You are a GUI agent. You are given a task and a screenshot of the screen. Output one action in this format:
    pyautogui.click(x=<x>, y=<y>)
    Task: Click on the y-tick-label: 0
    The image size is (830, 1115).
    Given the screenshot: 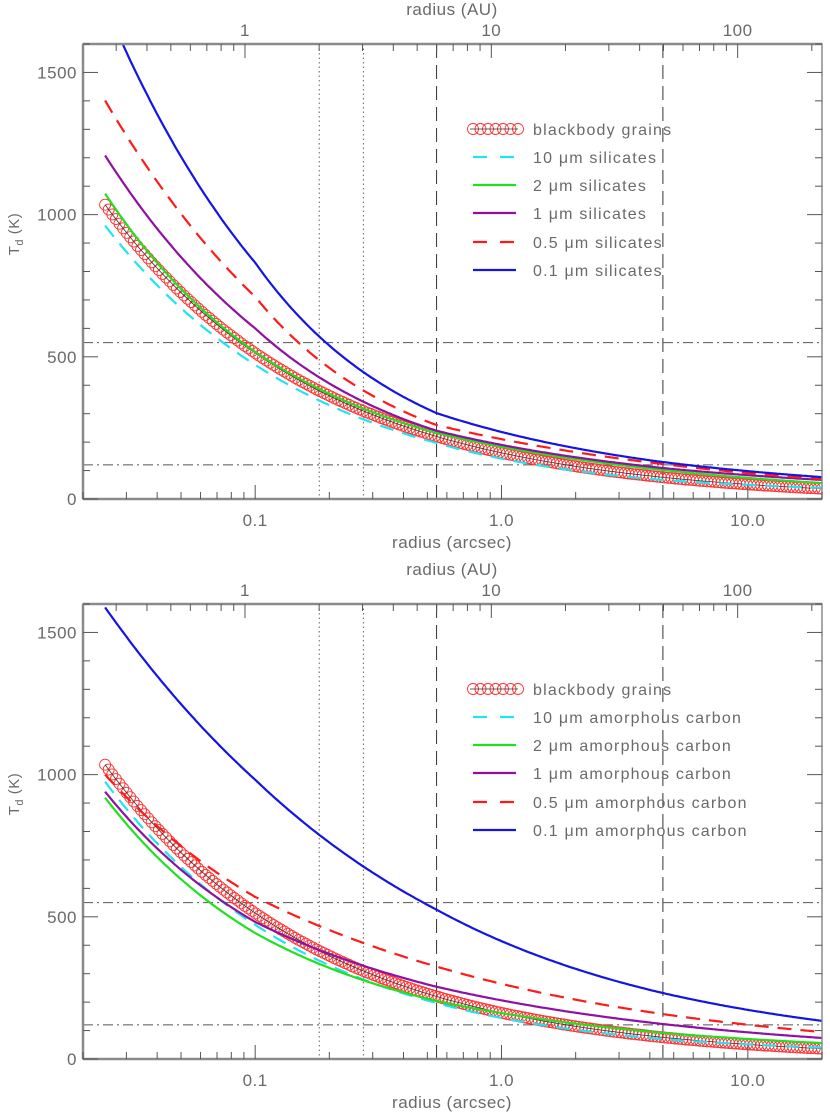 What is the action you would take?
    pyautogui.click(x=72, y=1059)
    